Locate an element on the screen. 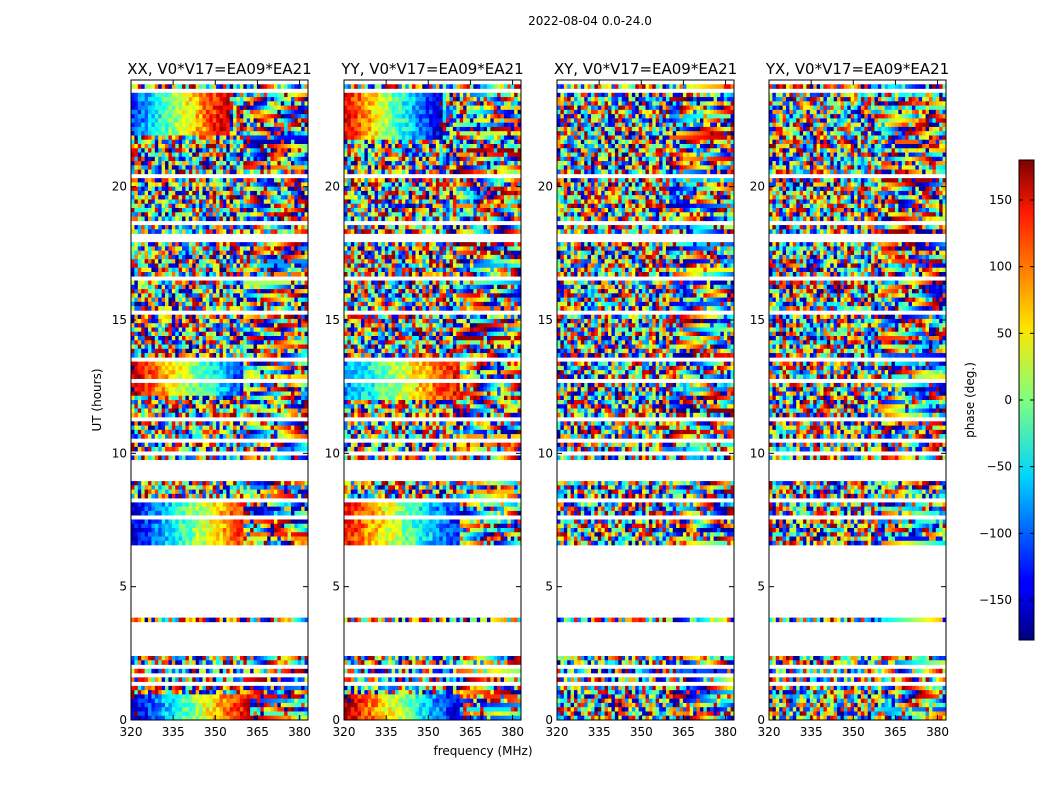 This screenshot has width=1050, height=800. figure-suptitle: 2022-08-04 0.0-24.0 is located at coordinates (525, 21).